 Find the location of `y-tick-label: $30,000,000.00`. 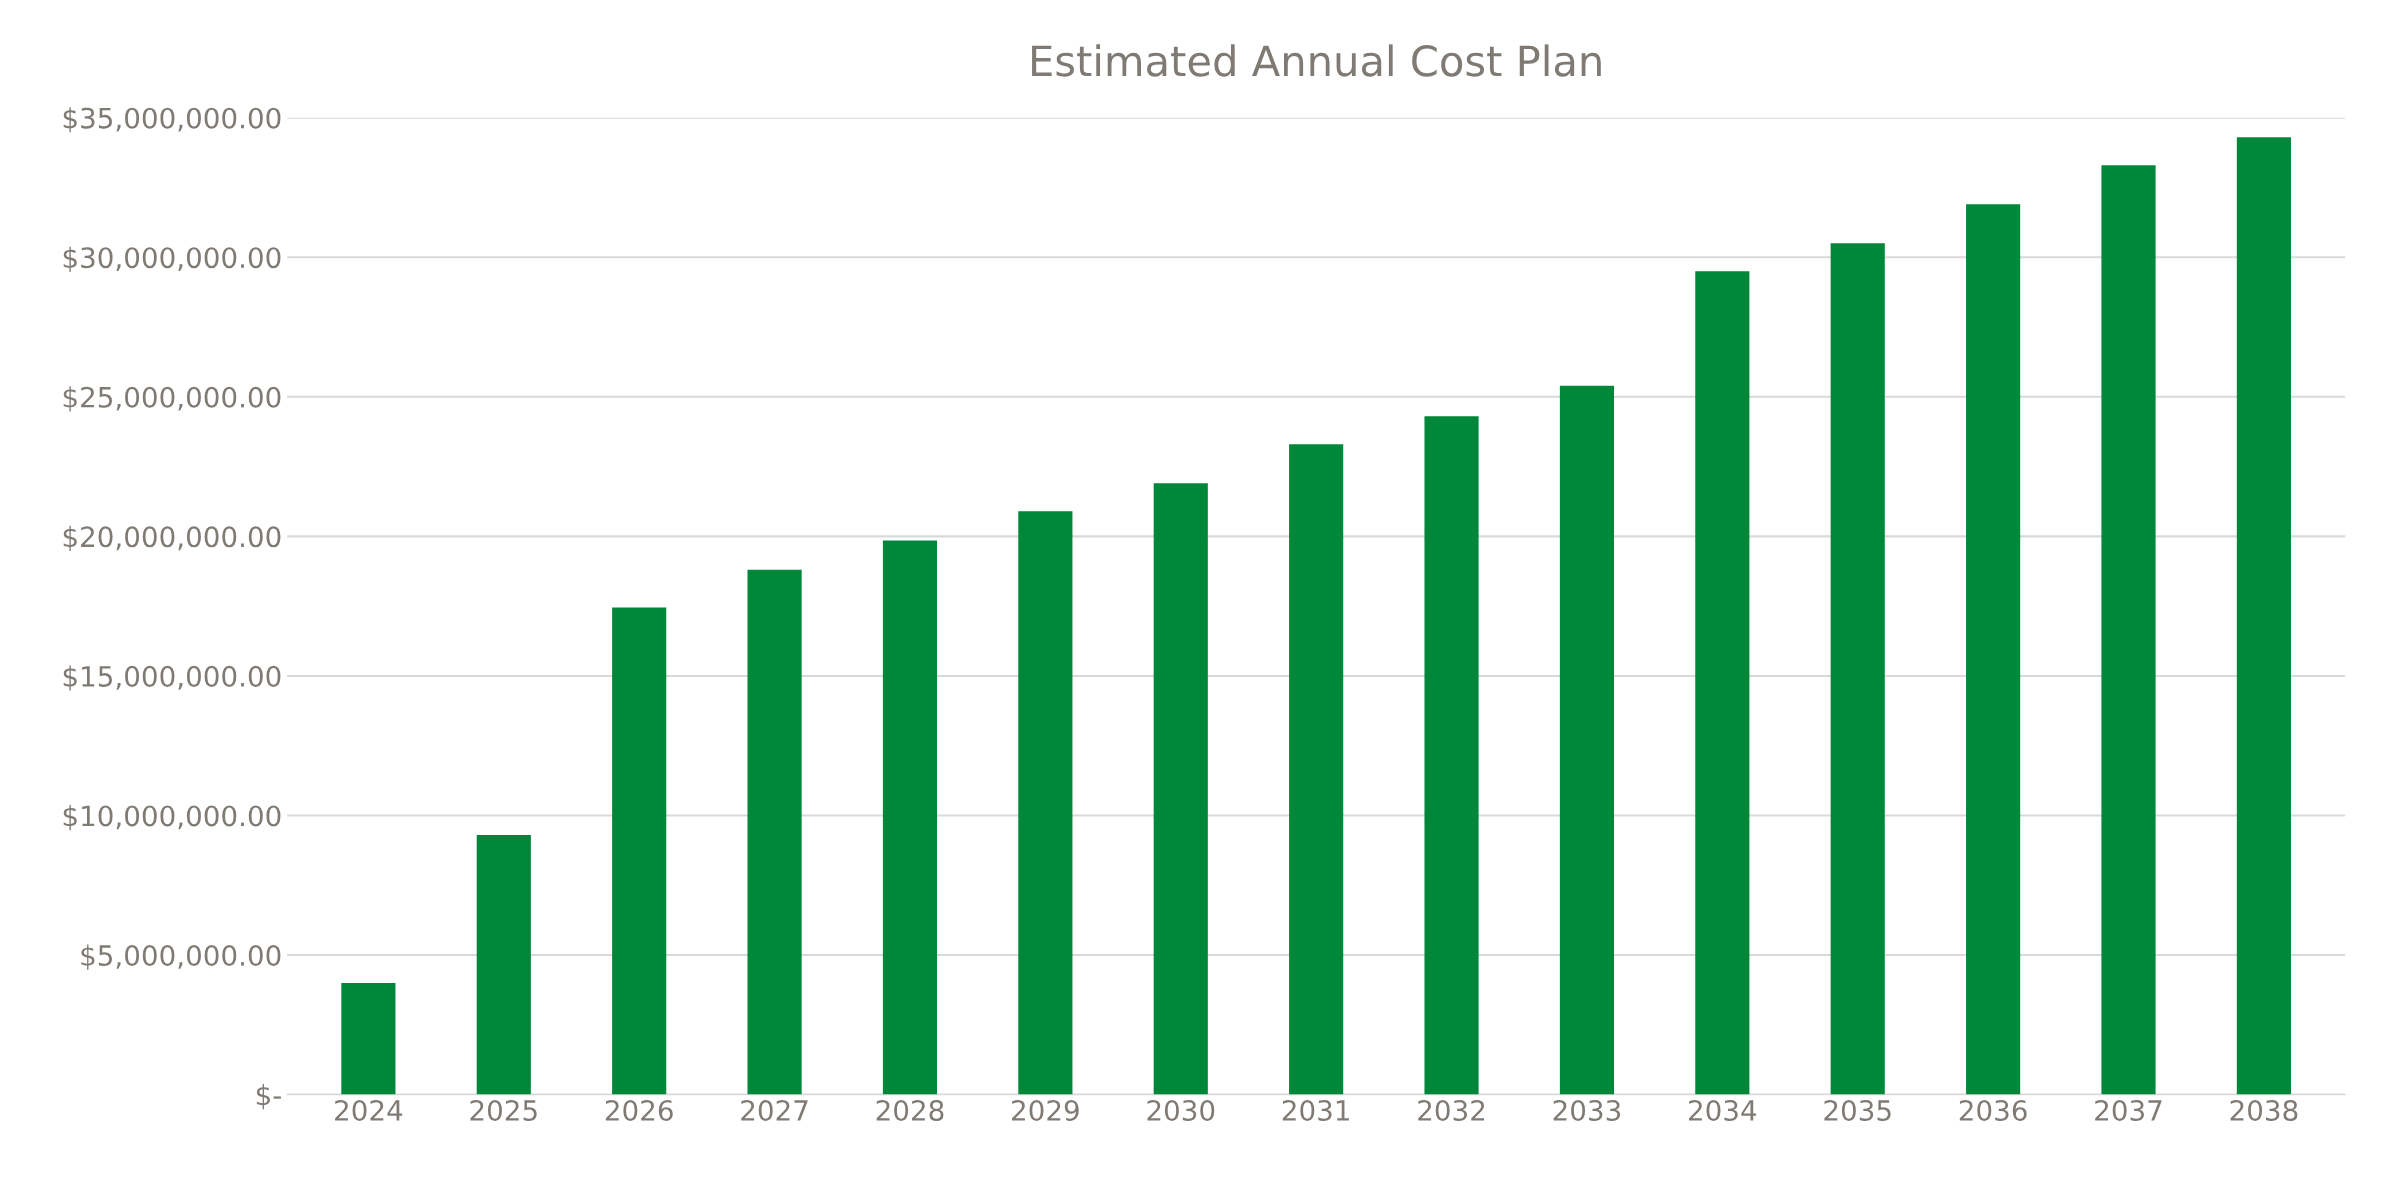

y-tick-label: $30,000,000.00 is located at coordinates (172, 259).